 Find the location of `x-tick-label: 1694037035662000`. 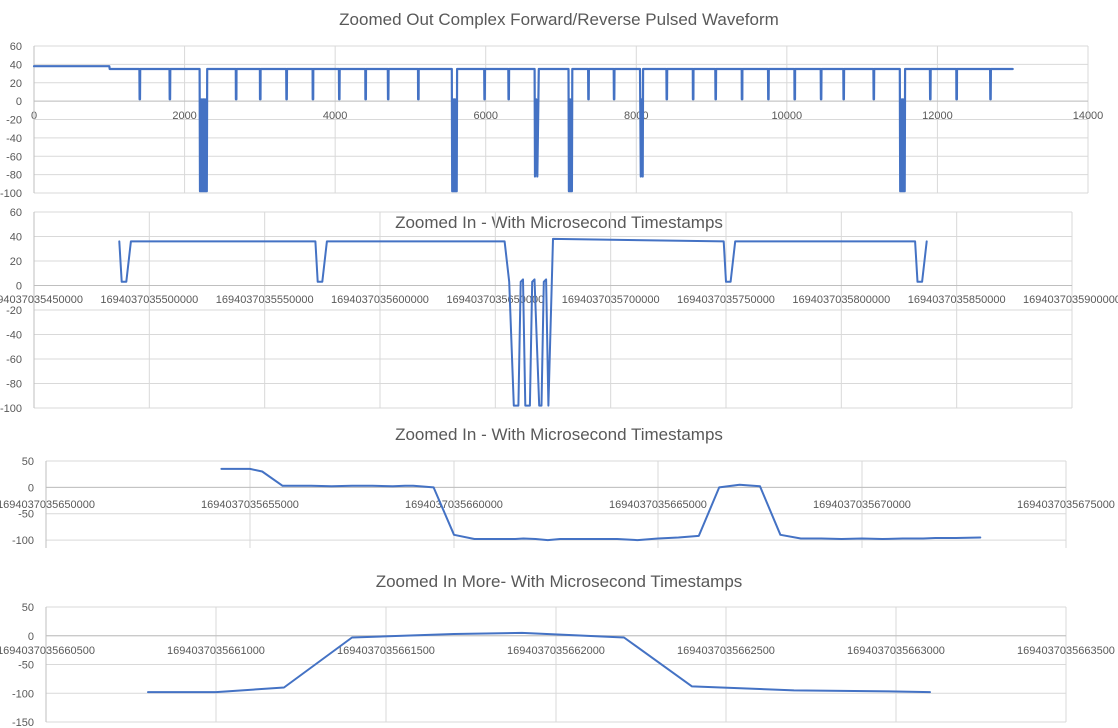

x-tick-label: 1694037035662000 is located at coordinates (556, 651).